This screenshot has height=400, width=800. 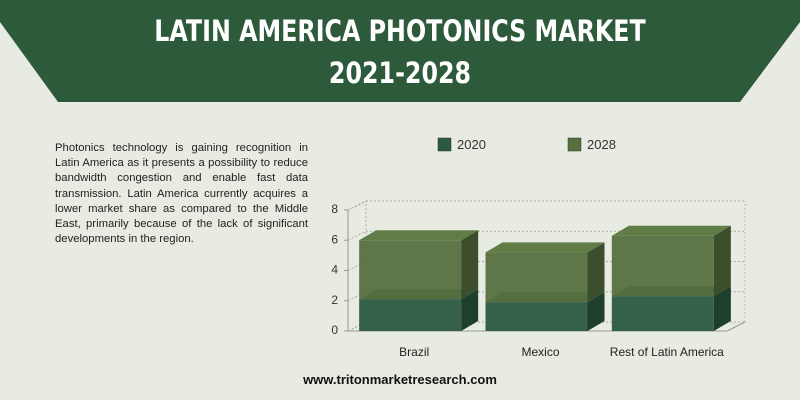 What do you see at coordinates (471, 144) in the screenshot?
I see `legend-label: 2020` at bounding box center [471, 144].